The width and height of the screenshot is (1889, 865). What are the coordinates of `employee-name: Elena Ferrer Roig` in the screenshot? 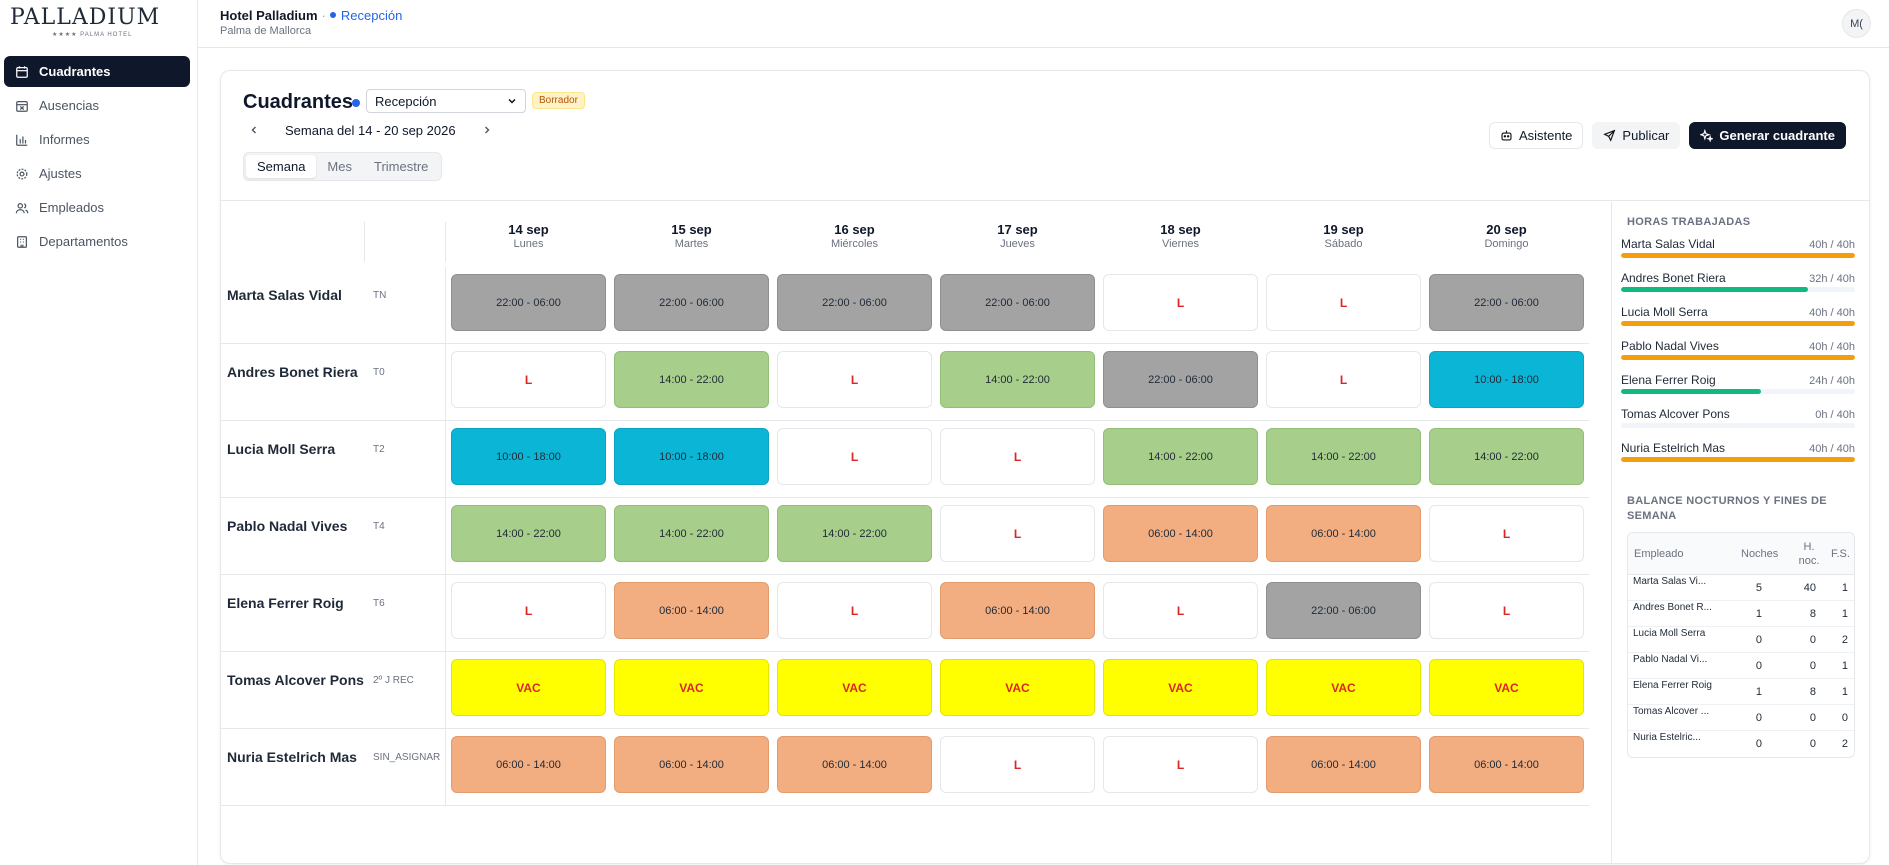 It's located at (285, 603).